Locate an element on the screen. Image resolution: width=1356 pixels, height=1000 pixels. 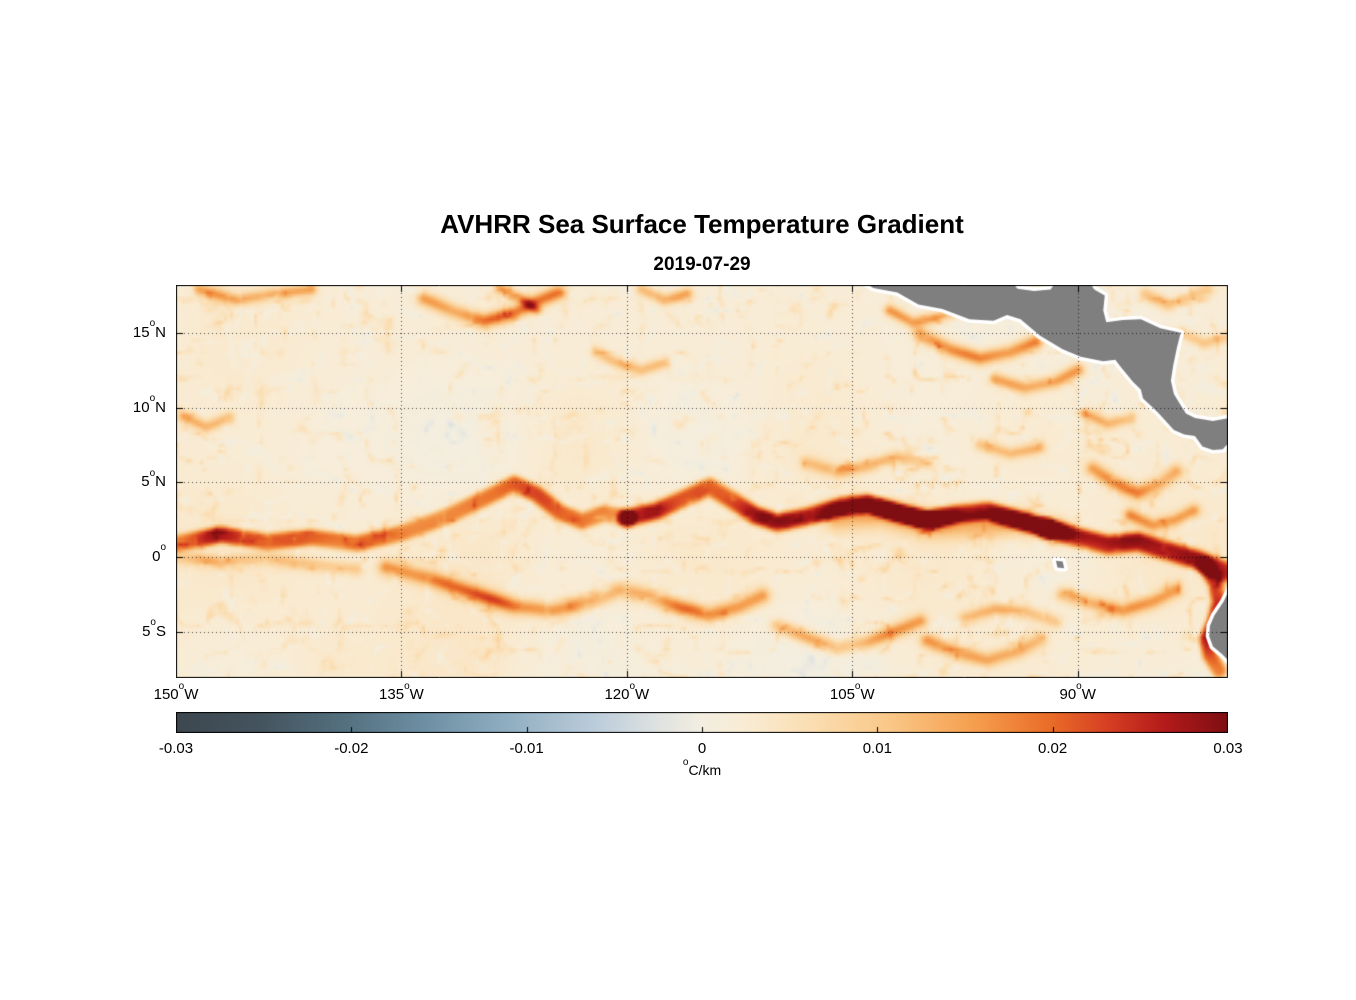
chart-date-subtitle: 2019-07-29 is located at coordinates (702, 264).